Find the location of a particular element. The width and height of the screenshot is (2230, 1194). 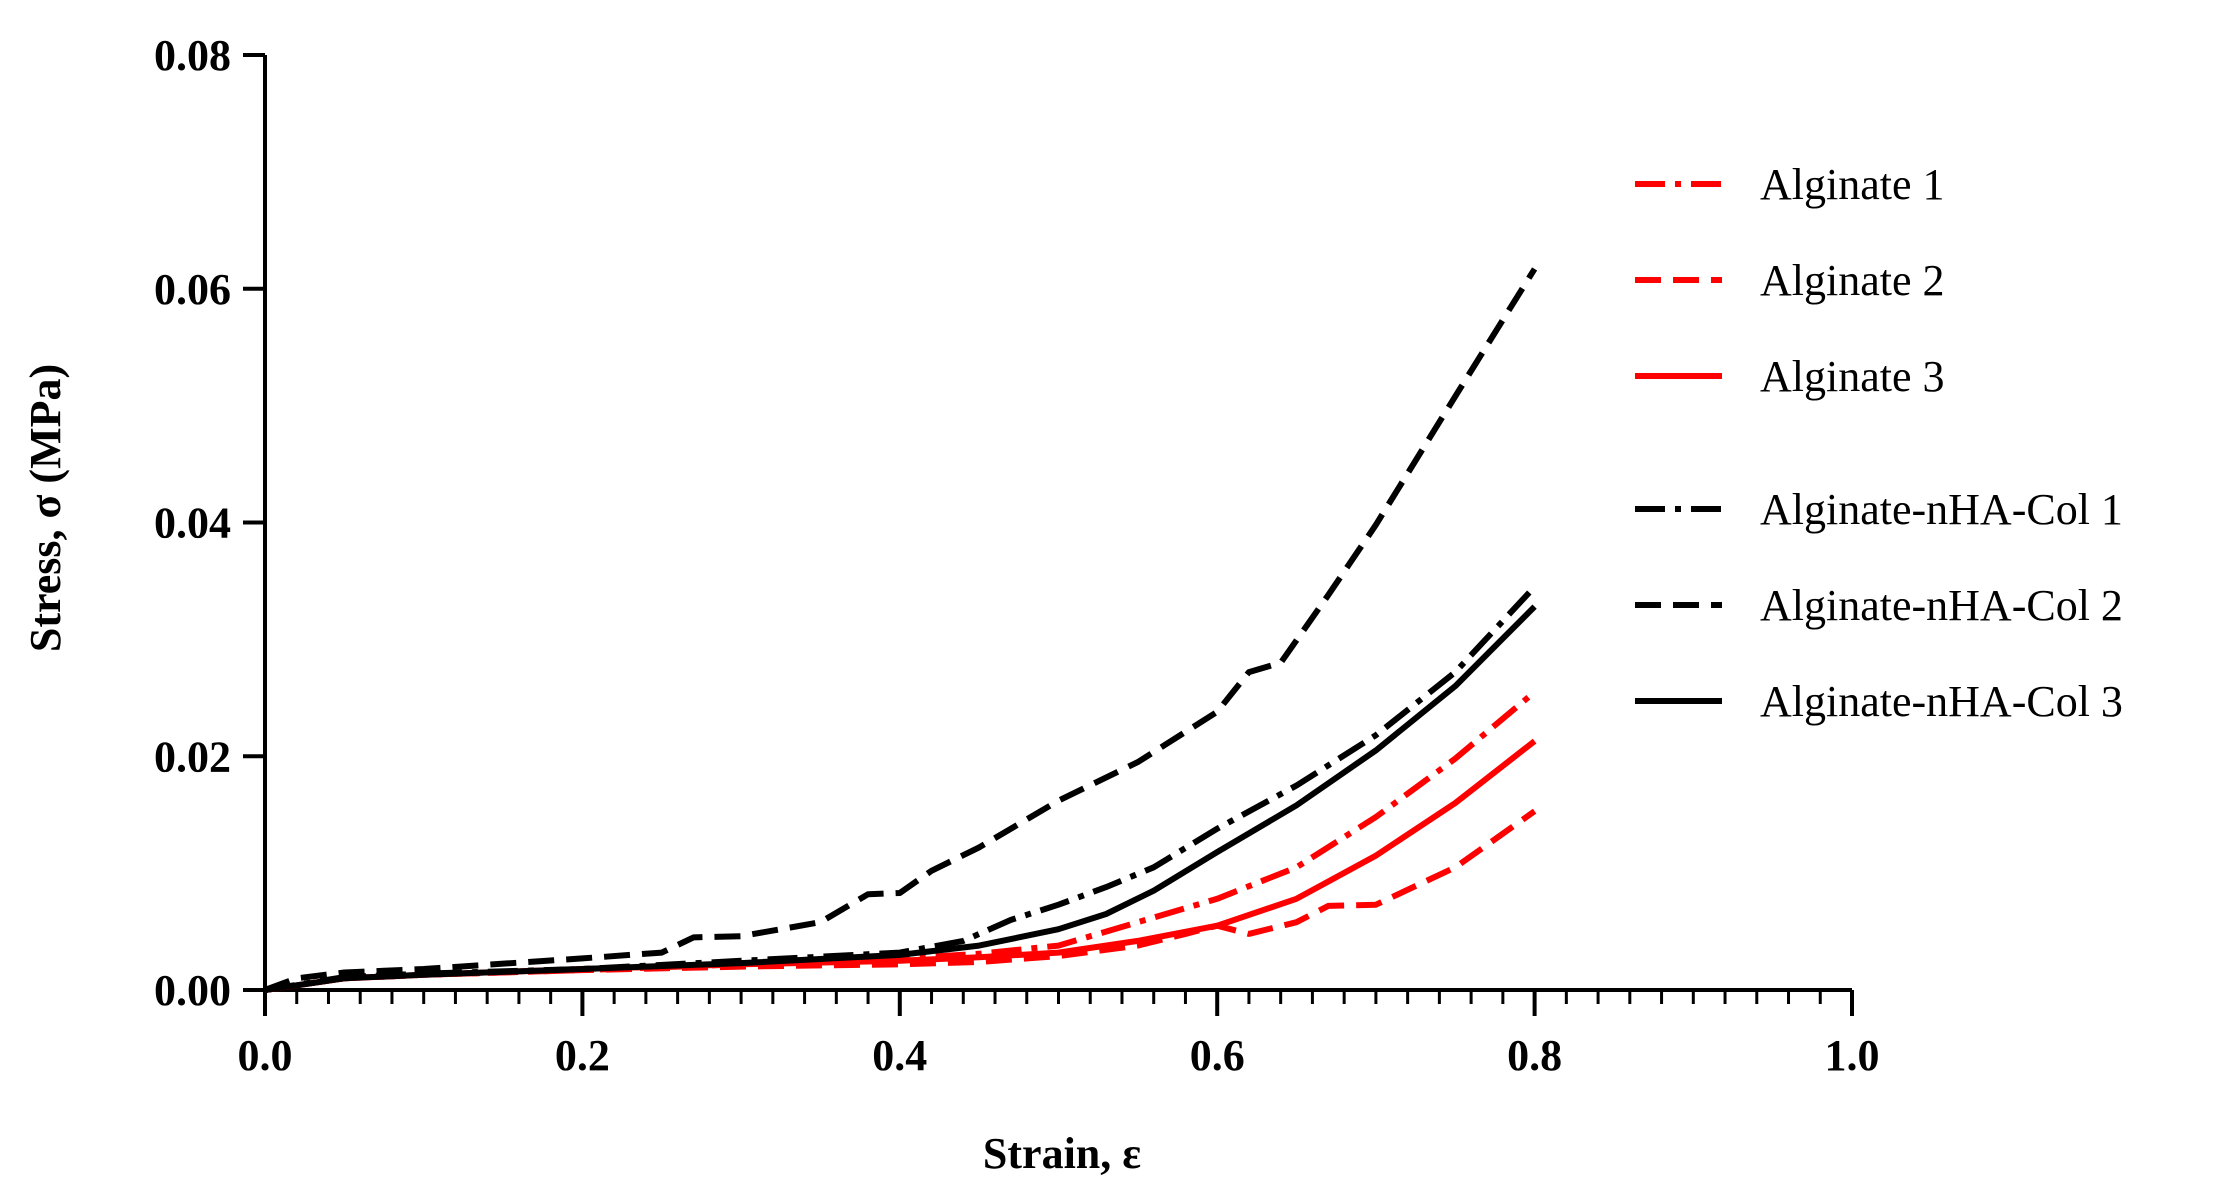

x-tick-label: 1.0 is located at coordinates (1852, 1055).